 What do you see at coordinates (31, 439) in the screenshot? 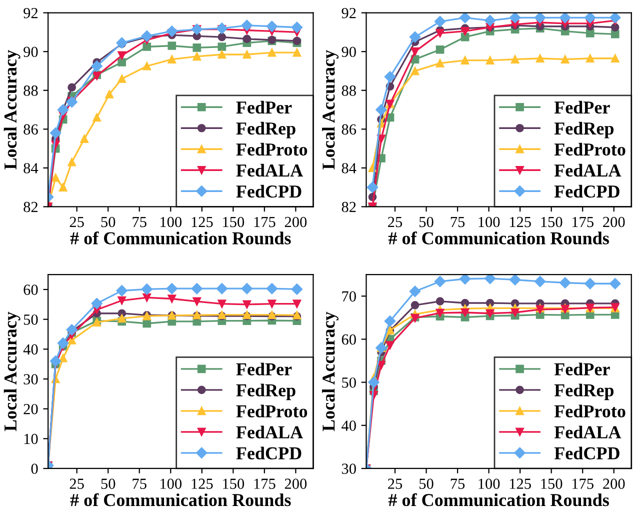
I see `y-tick-label: 10` at bounding box center [31, 439].